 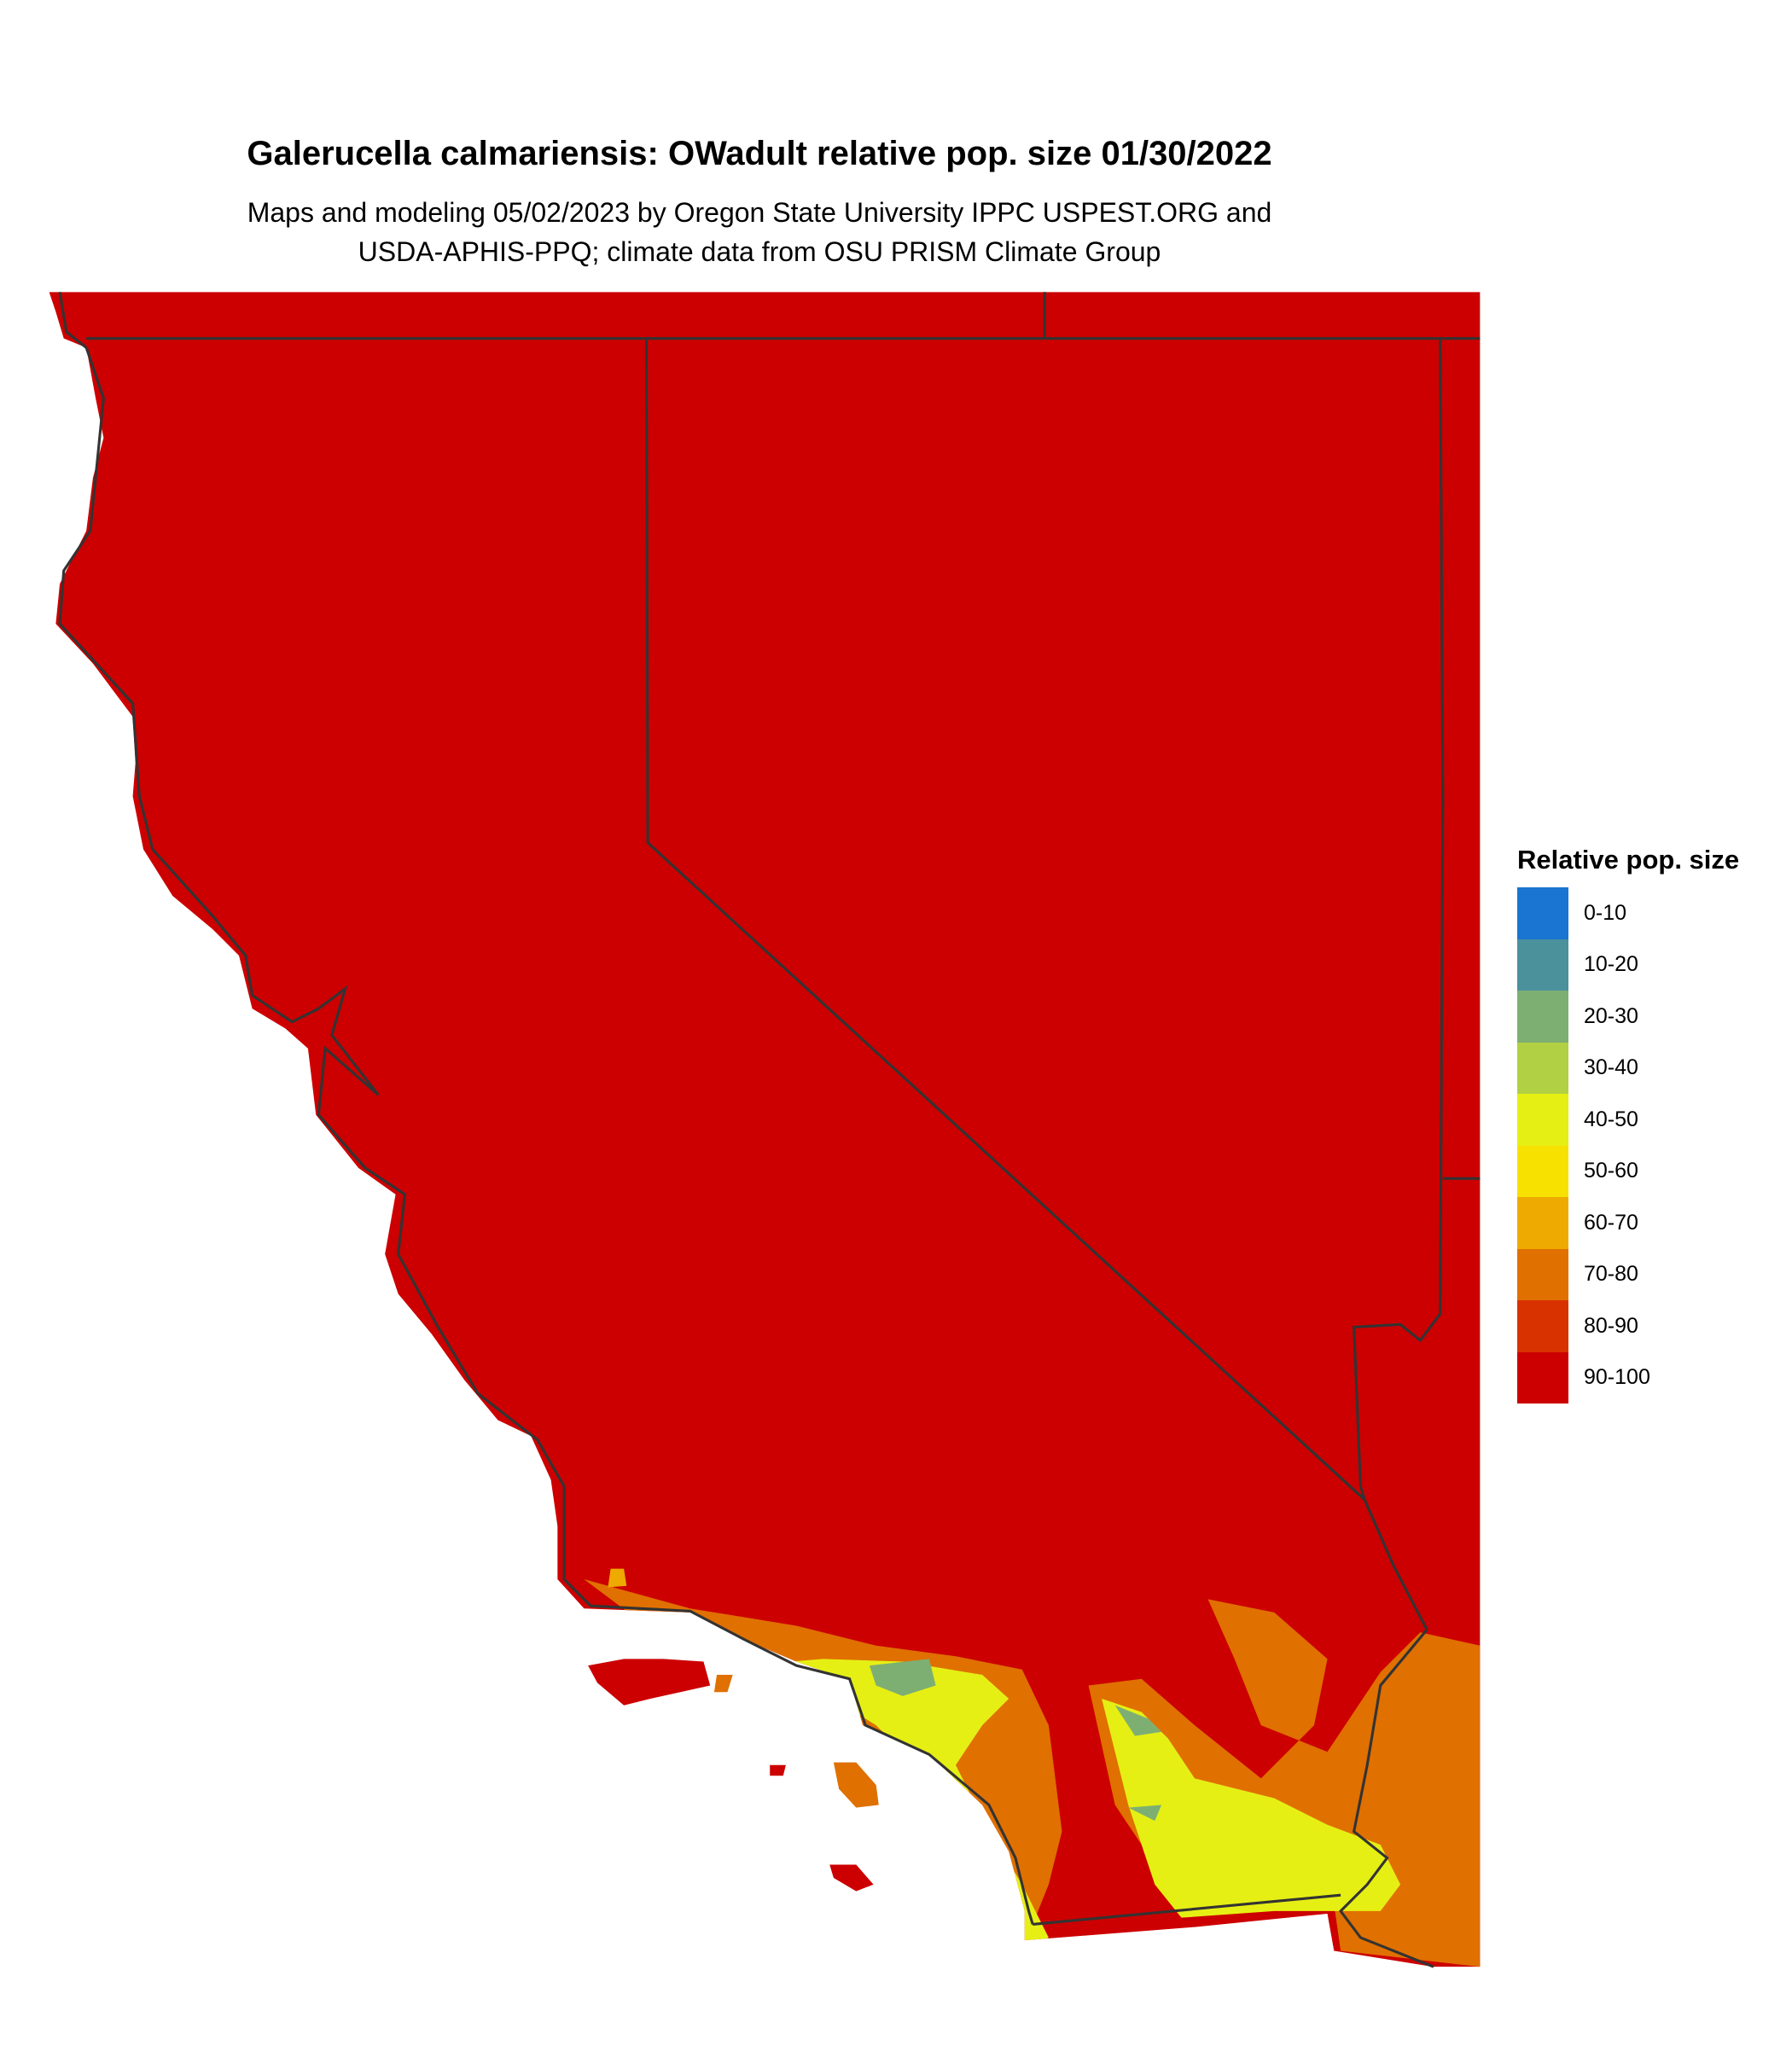 I want to click on legend-item: 40-50, so click(x=1628, y=1120).